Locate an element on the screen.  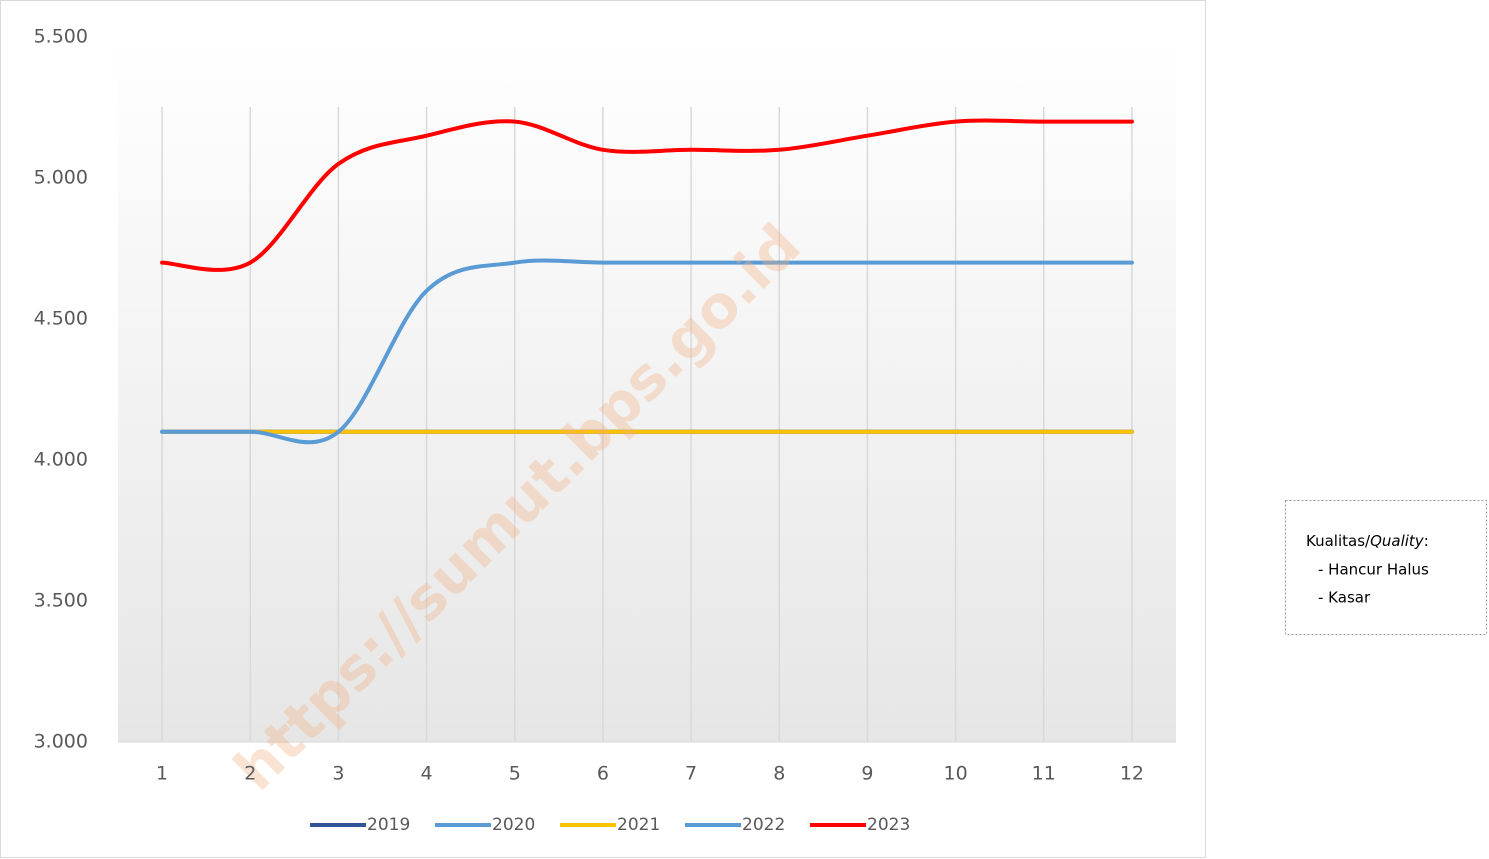
x-tick-label: 11 is located at coordinates (1044, 774).